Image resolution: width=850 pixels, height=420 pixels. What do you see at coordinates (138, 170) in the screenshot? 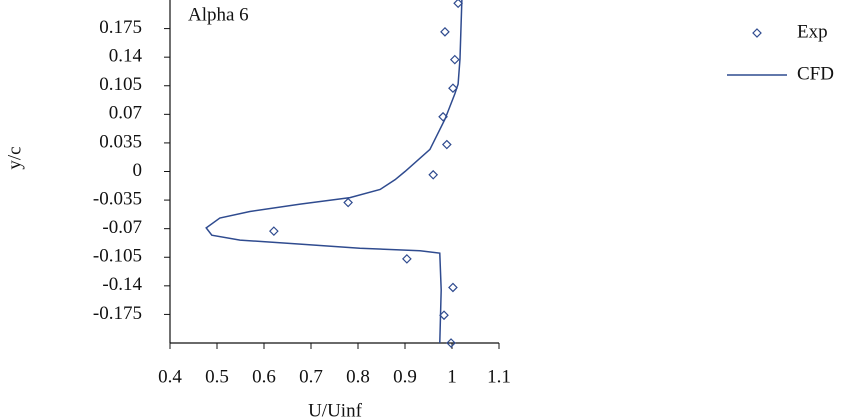
I see `y-tick-label: 0` at bounding box center [138, 170].